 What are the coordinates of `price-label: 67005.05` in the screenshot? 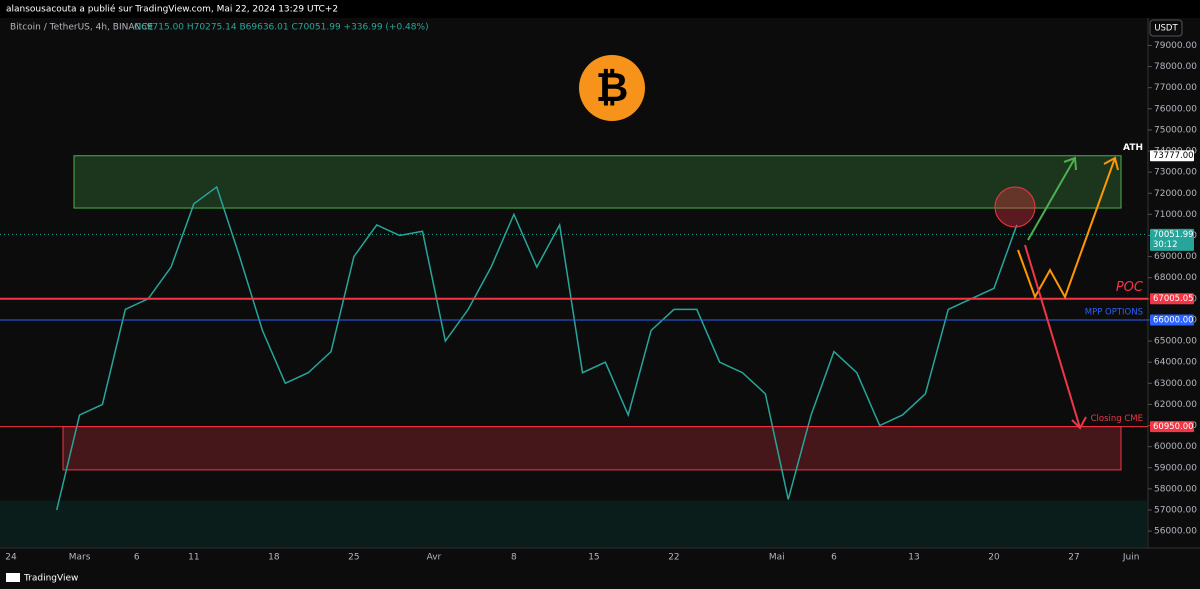 It's located at (1173, 299).